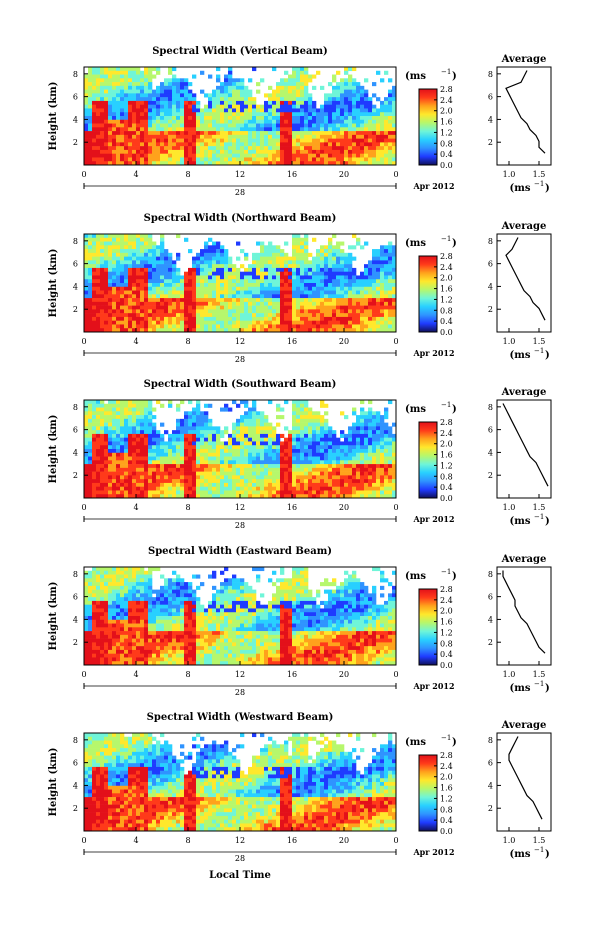 This screenshot has height=929, width=613. What do you see at coordinates (490, 264) in the screenshot?
I see `profile-y-tick-label: 6` at bounding box center [490, 264].